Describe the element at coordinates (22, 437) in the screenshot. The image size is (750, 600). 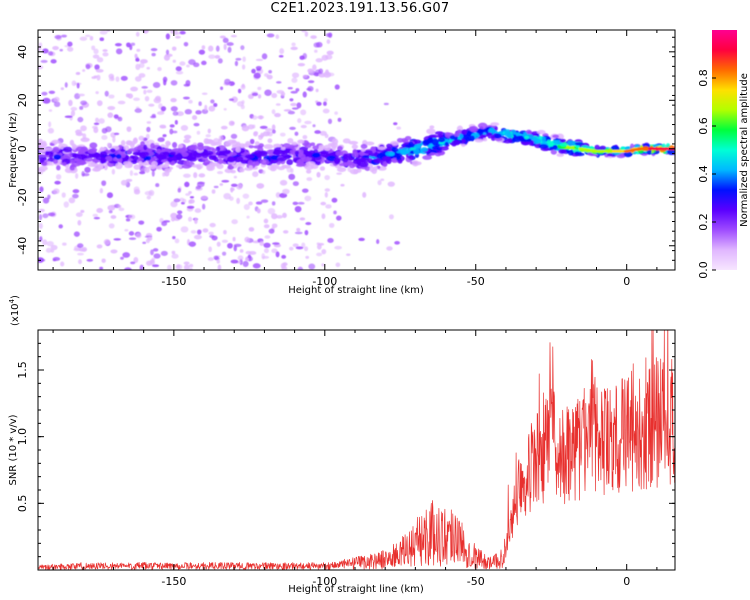
I see `snr-y-tick-label: 1.0` at that location.